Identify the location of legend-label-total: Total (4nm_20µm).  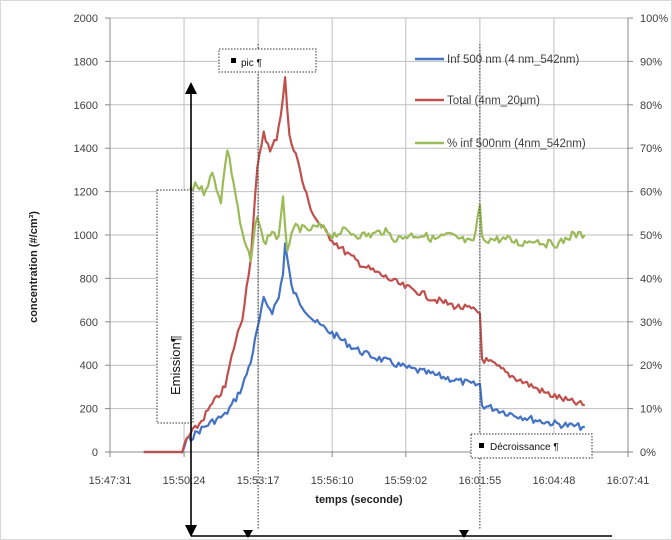
(493, 101).